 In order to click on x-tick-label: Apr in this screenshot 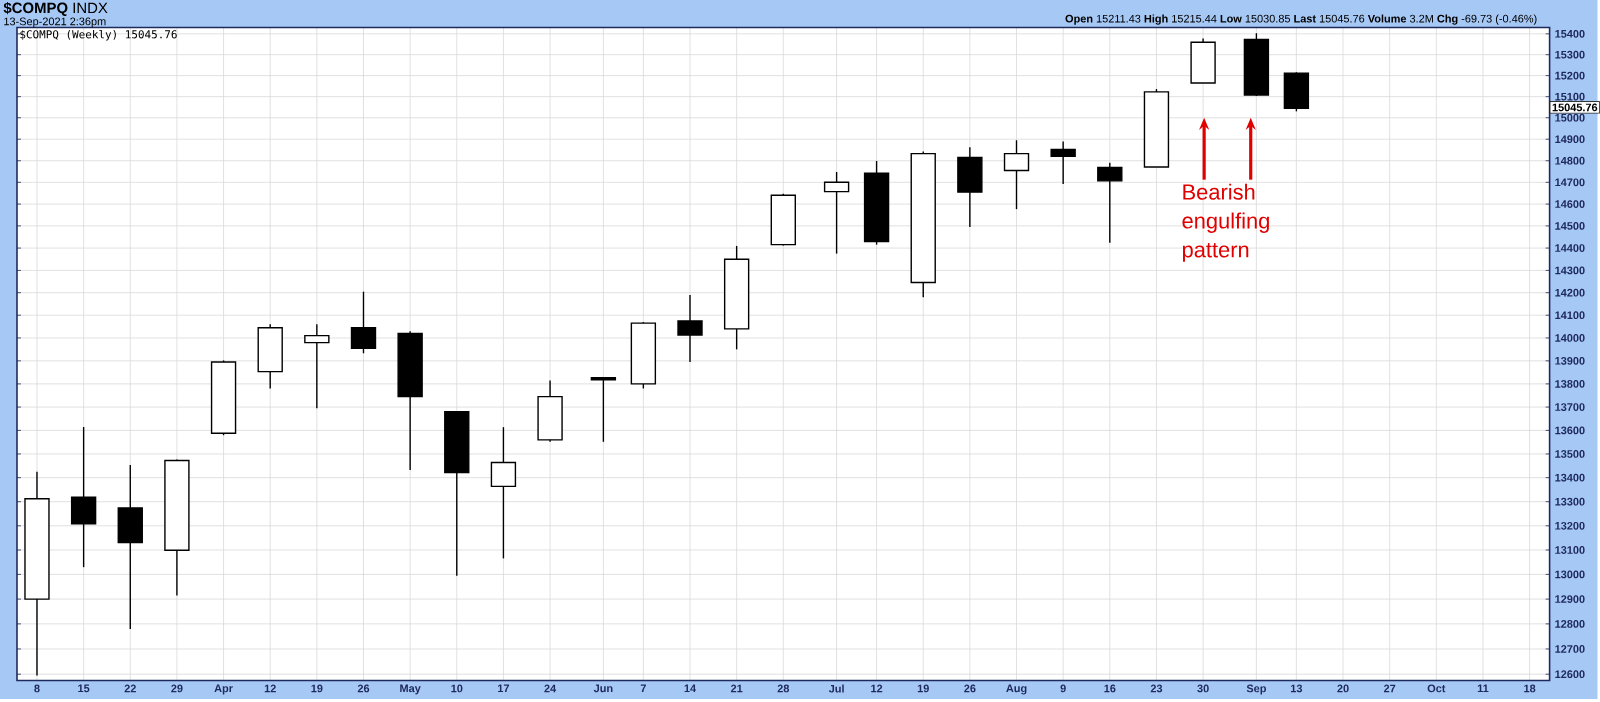, I will do `click(223, 689)`.